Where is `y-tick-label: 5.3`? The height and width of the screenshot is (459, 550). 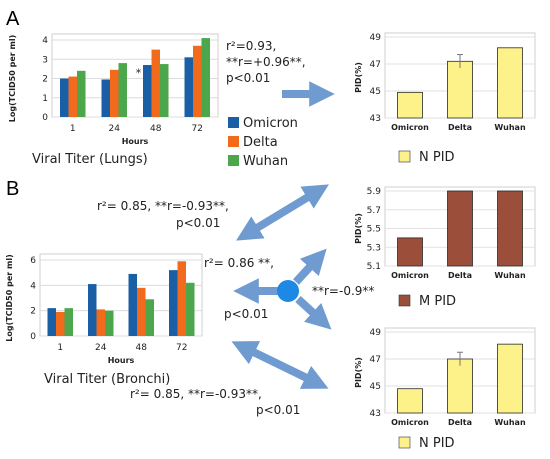 y-tick-label: 5.3 is located at coordinates (374, 248).